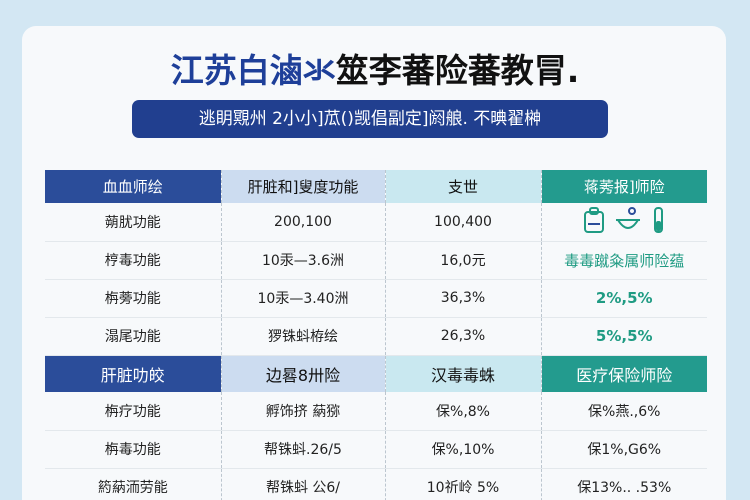  Describe the element at coordinates (463, 222) in the screenshot. I see `table-cell: 100,400` at that location.